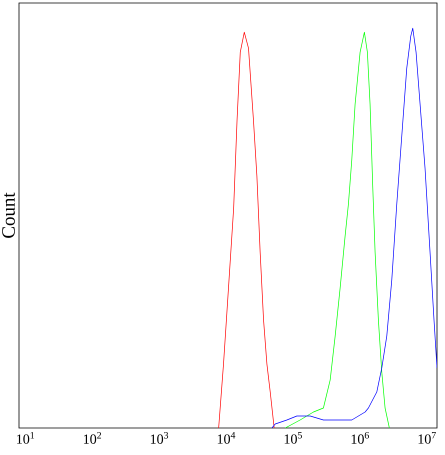 The height and width of the screenshot is (455, 445). What do you see at coordinates (159, 438) in the screenshot?
I see `x-tick-label: 10$^{3}$` at bounding box center [159, 438].